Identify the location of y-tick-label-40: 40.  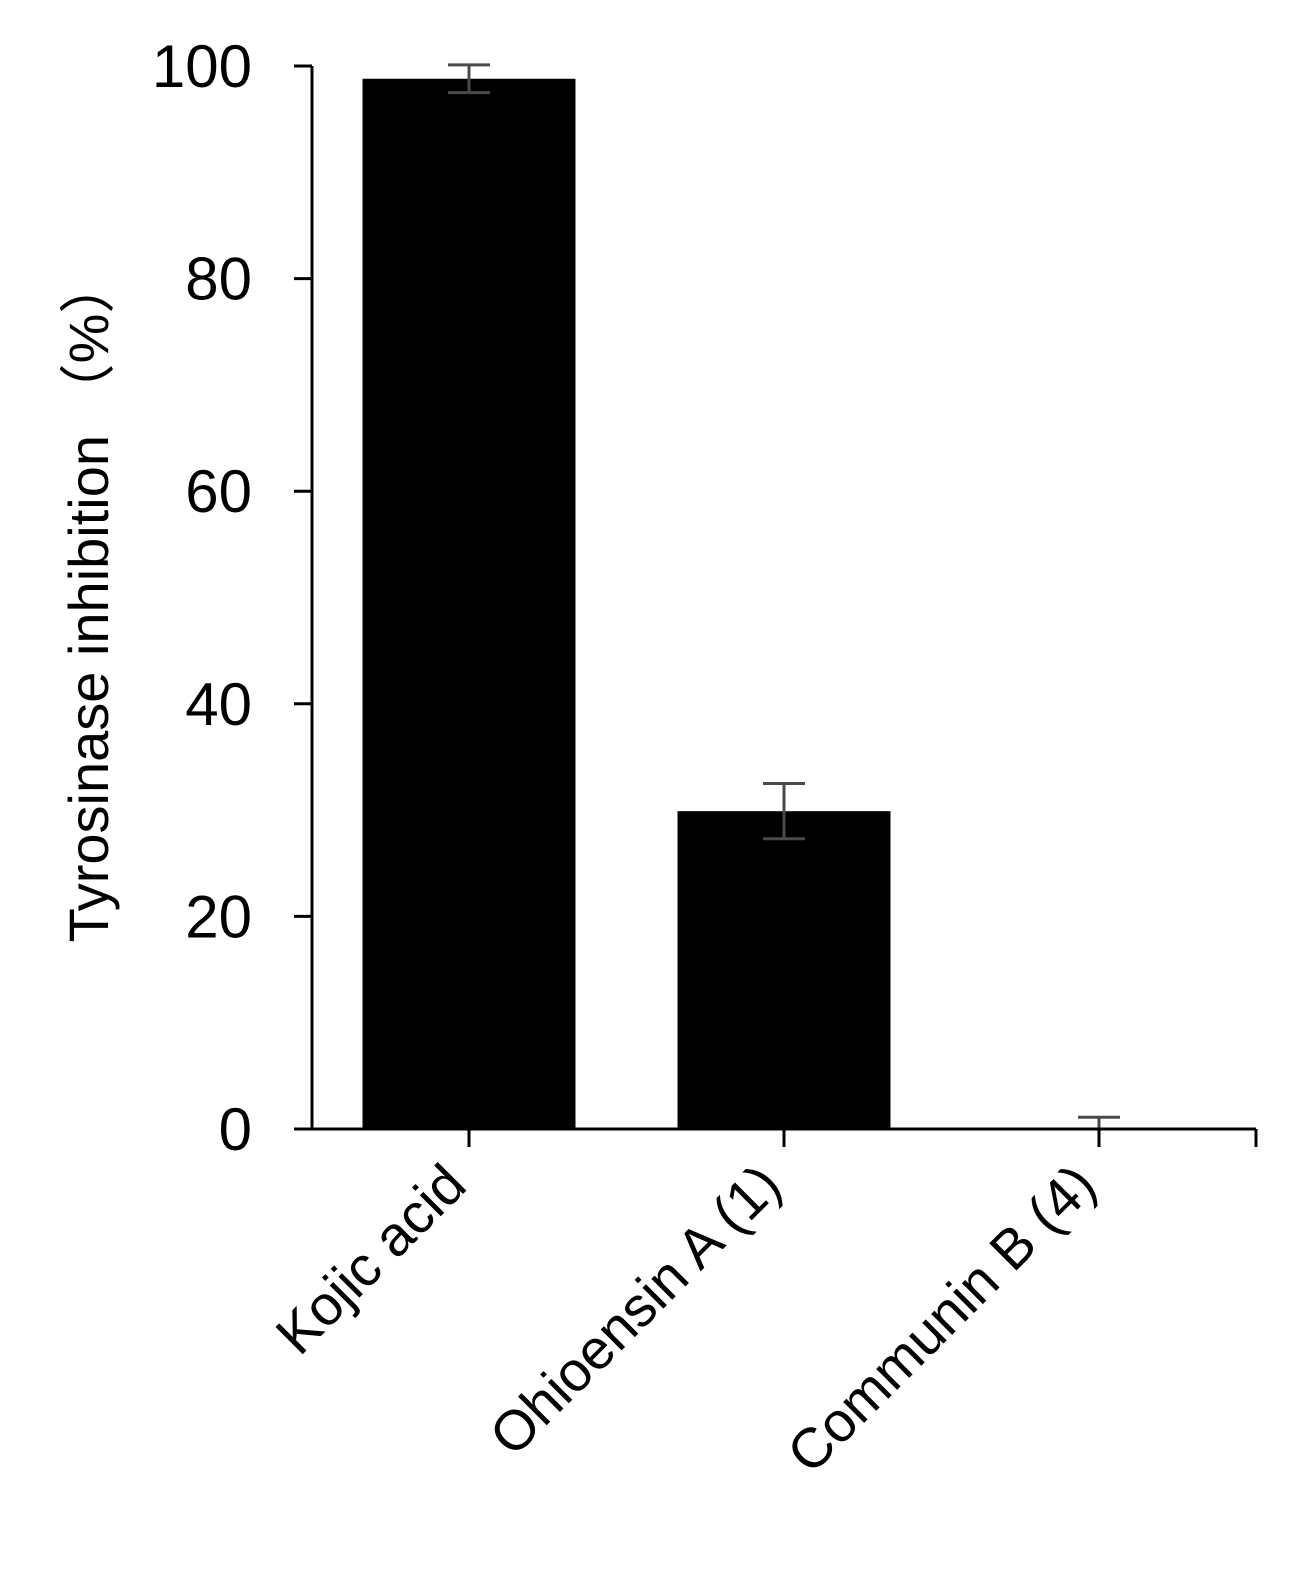
(218, 704).